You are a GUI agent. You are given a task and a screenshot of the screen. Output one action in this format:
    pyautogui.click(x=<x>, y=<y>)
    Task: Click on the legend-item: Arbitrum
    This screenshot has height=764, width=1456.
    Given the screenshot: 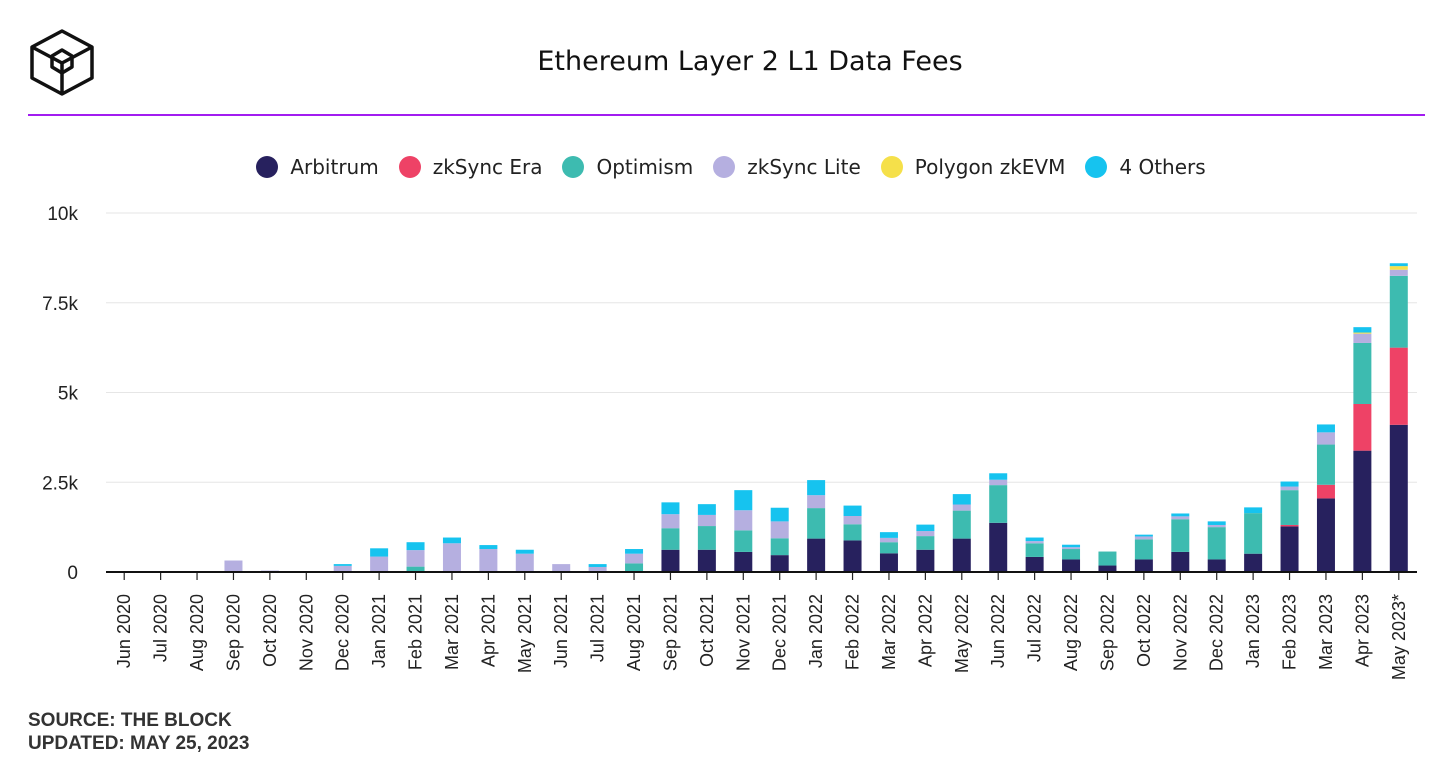 What is the action you would take?
    pyautogui.click(x=317, y=167)
    